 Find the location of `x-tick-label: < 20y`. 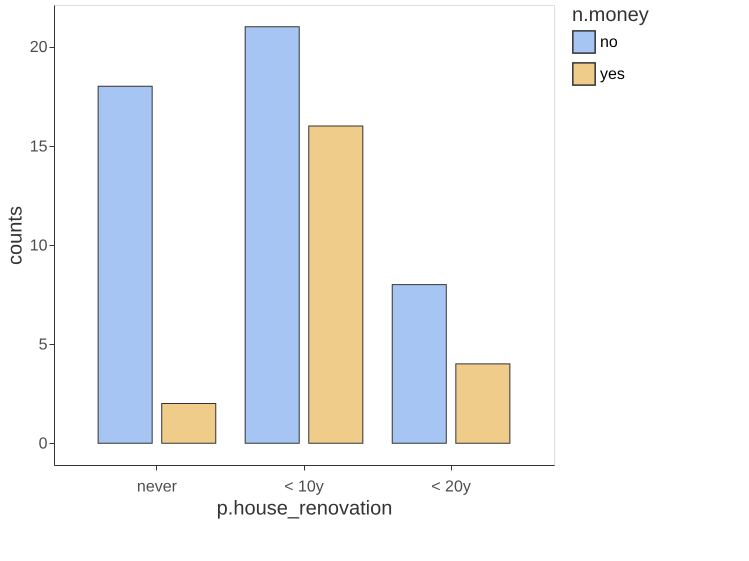

x-tick-label: < 20y is located at coordinates (451, 487).